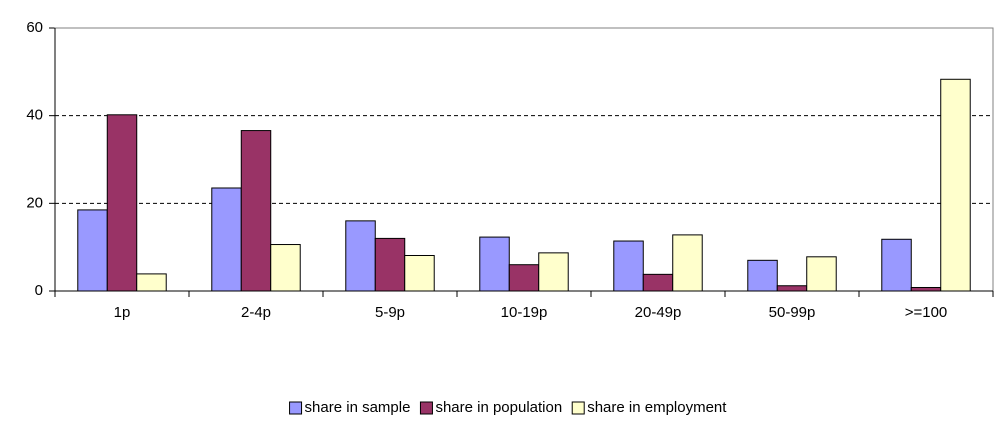 The image size is (1003, 443). What do you see at coordinates (122, 312) in the screenshot?
I see `x-tick-label: 1p` at bounding box center [122, 312].